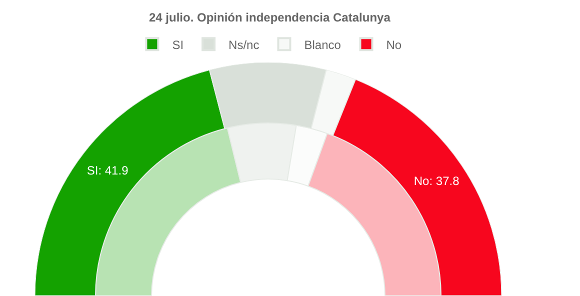 Image resolution: width=580 pixels, height=296 pixels. I want to click on data-label: No: 37.8, so click(437, 181).